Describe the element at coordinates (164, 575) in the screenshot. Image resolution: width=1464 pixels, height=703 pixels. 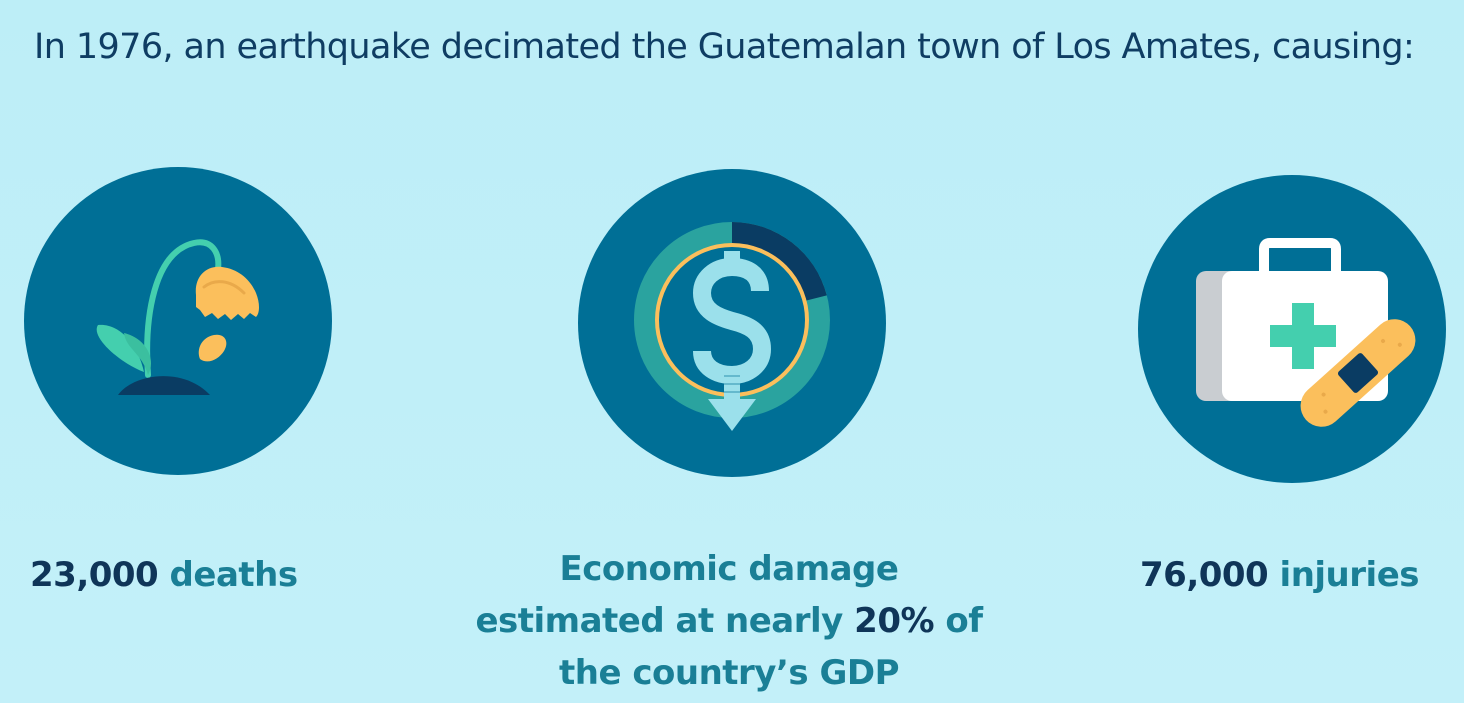
I see `deaths-stat: 23,000 deaths` at that location.